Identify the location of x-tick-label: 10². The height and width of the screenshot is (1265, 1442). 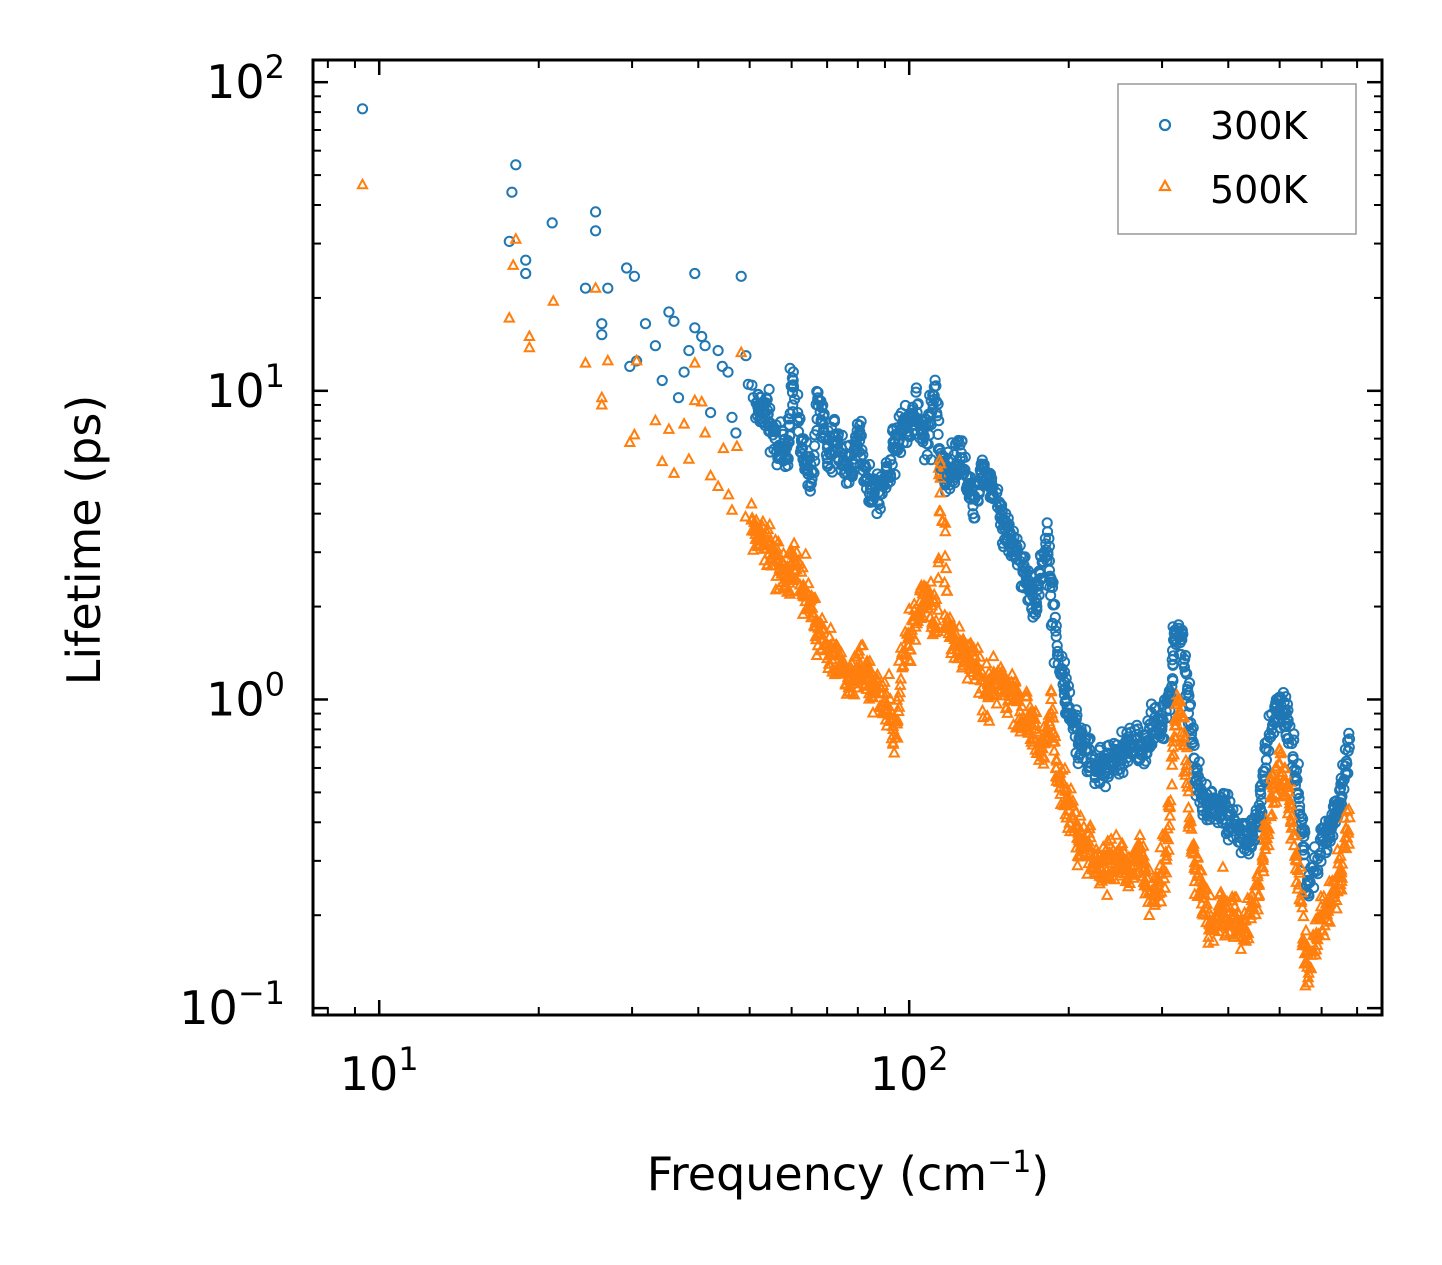
(909, 1070).